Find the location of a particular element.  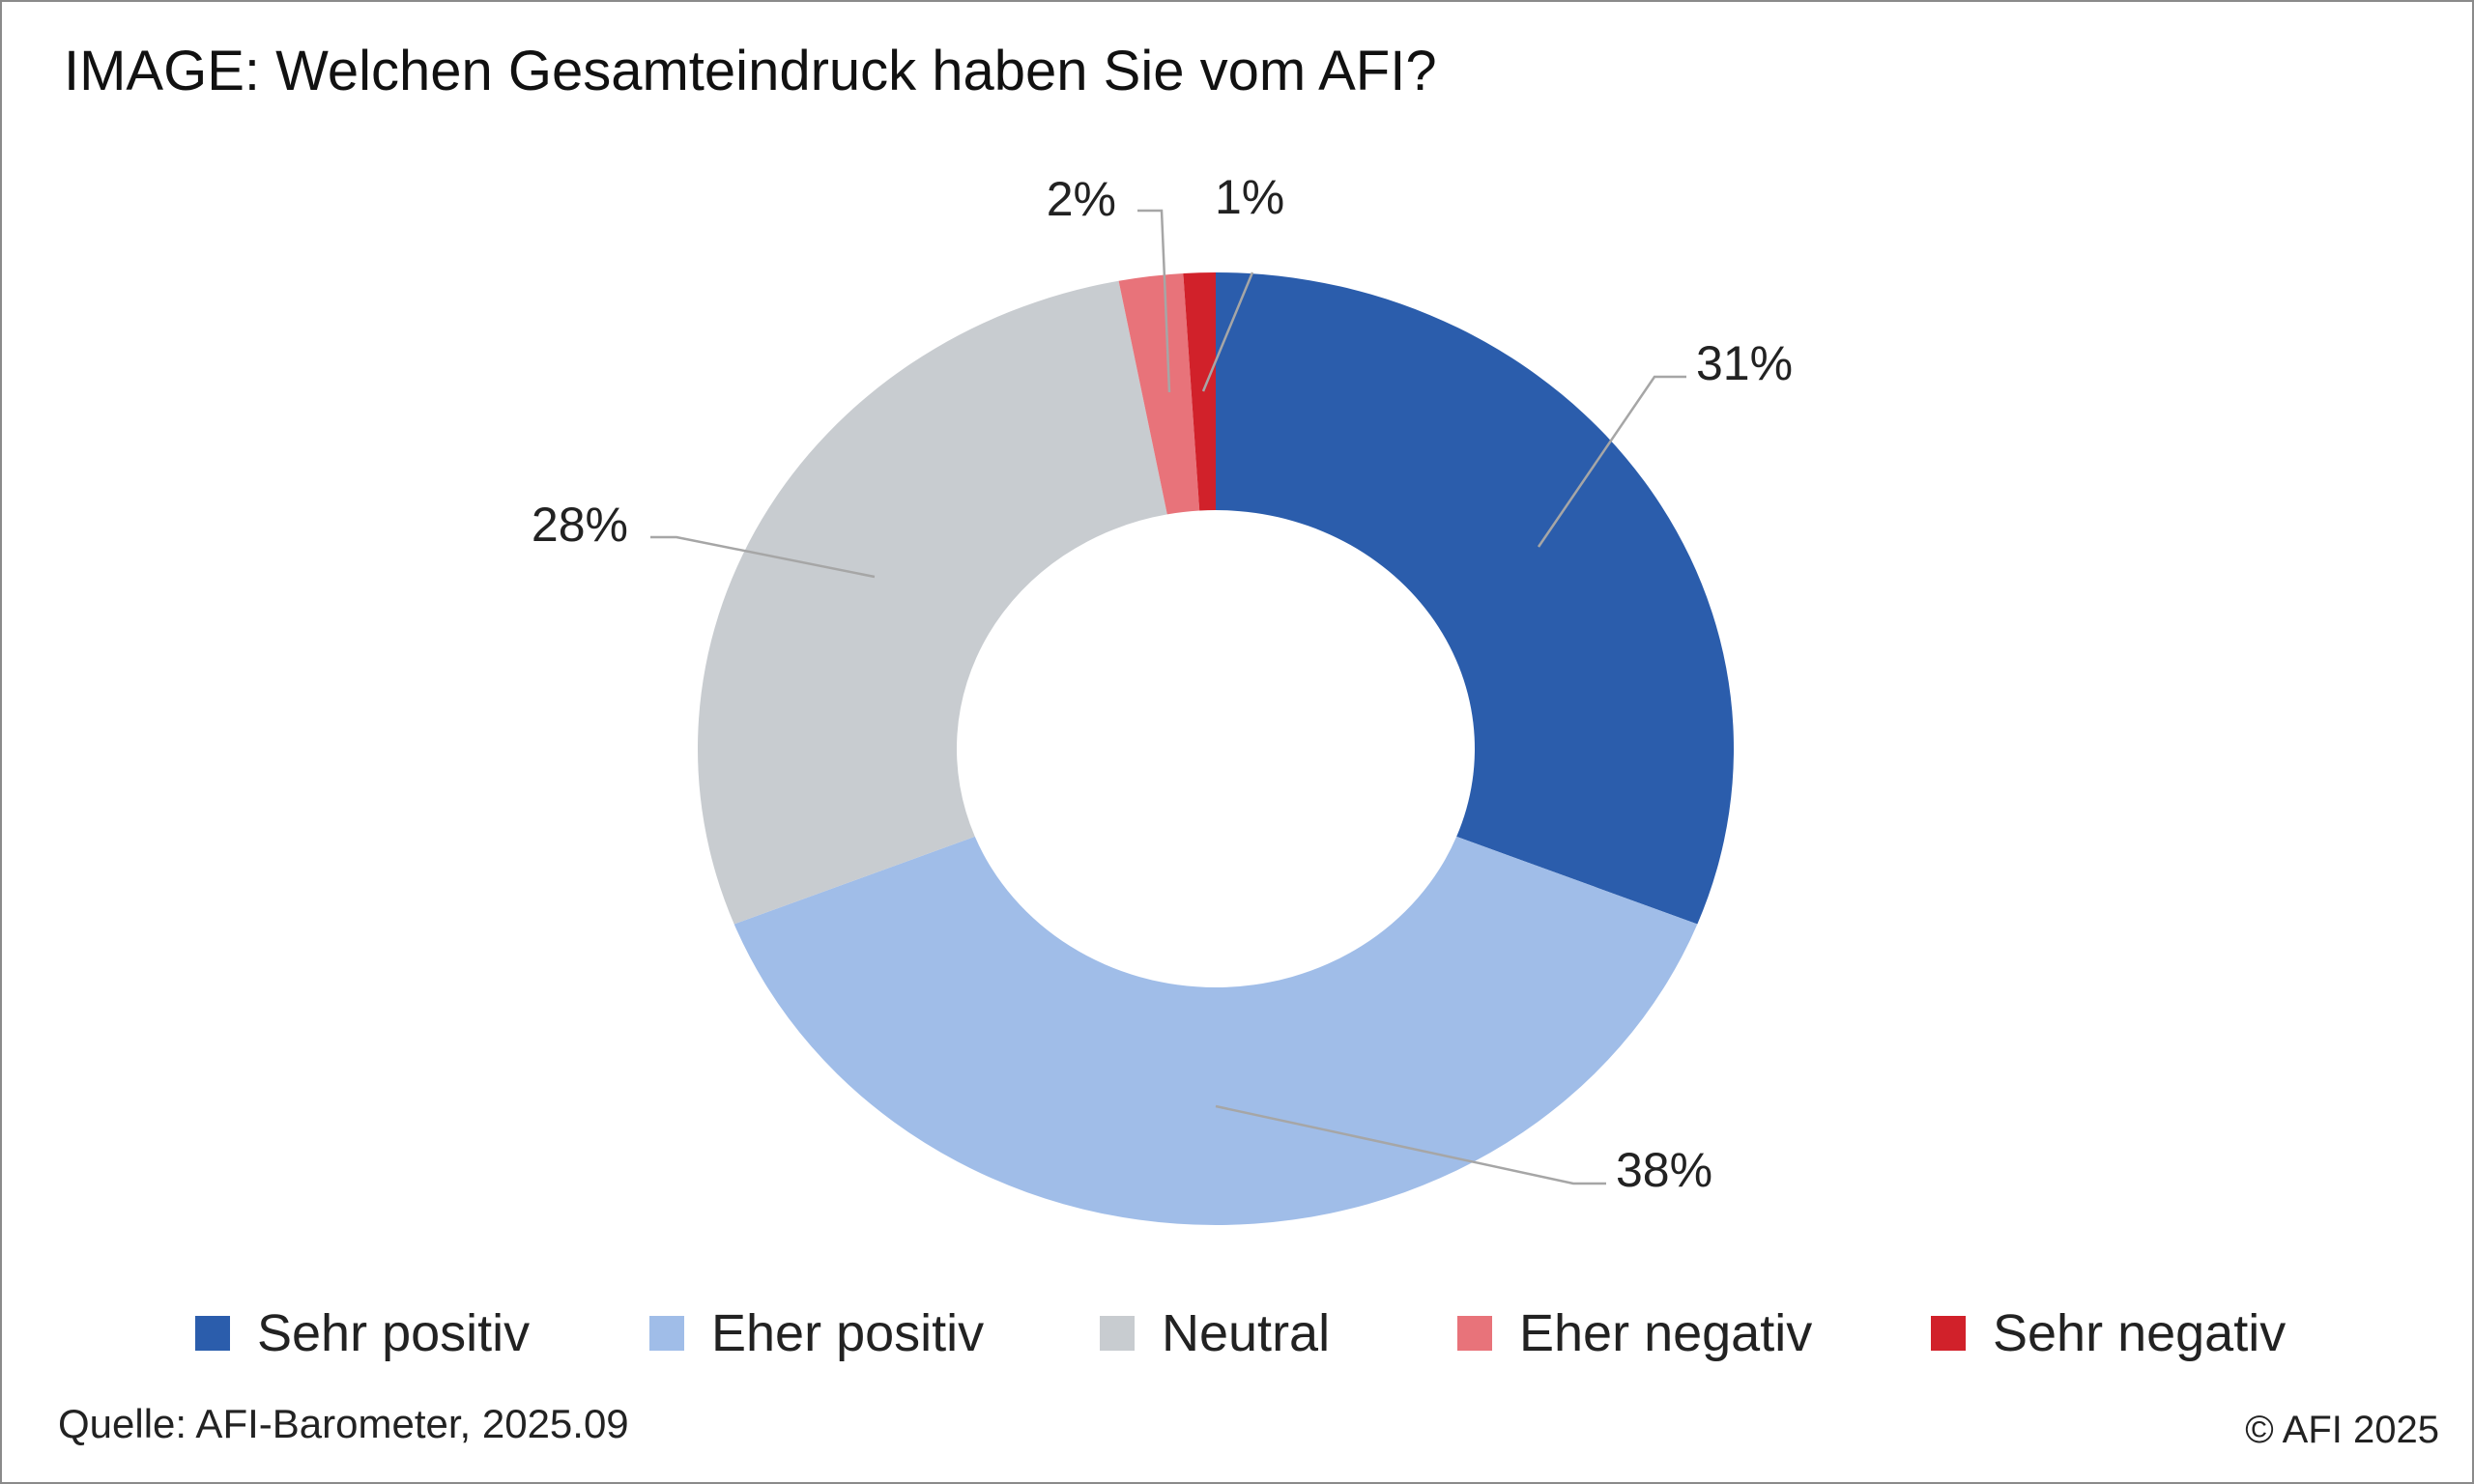

leader-line-sehr-positiv is located at coordinates (1612, 462).